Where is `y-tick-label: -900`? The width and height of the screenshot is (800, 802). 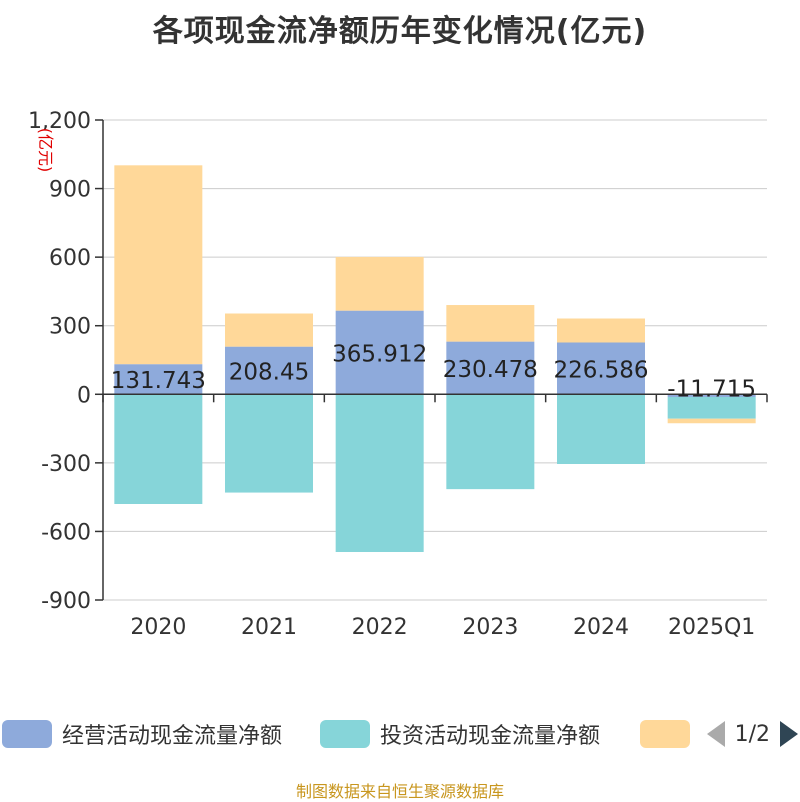
y-tick-label: -900 is located at coordinates (66, 601).